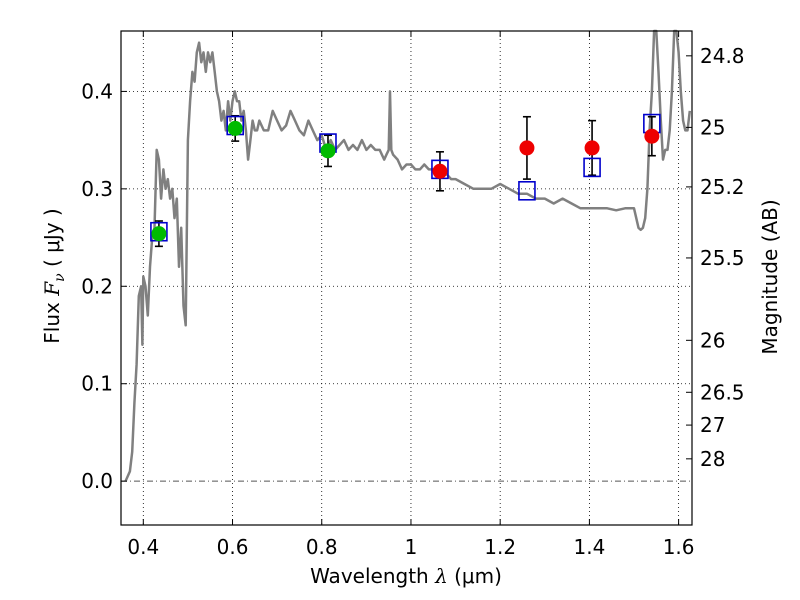  What do you see at coordinates (722, 392) in the screenshot?
I see `magnitude-tick-label: 26.5` at bounding box center [722, 392].